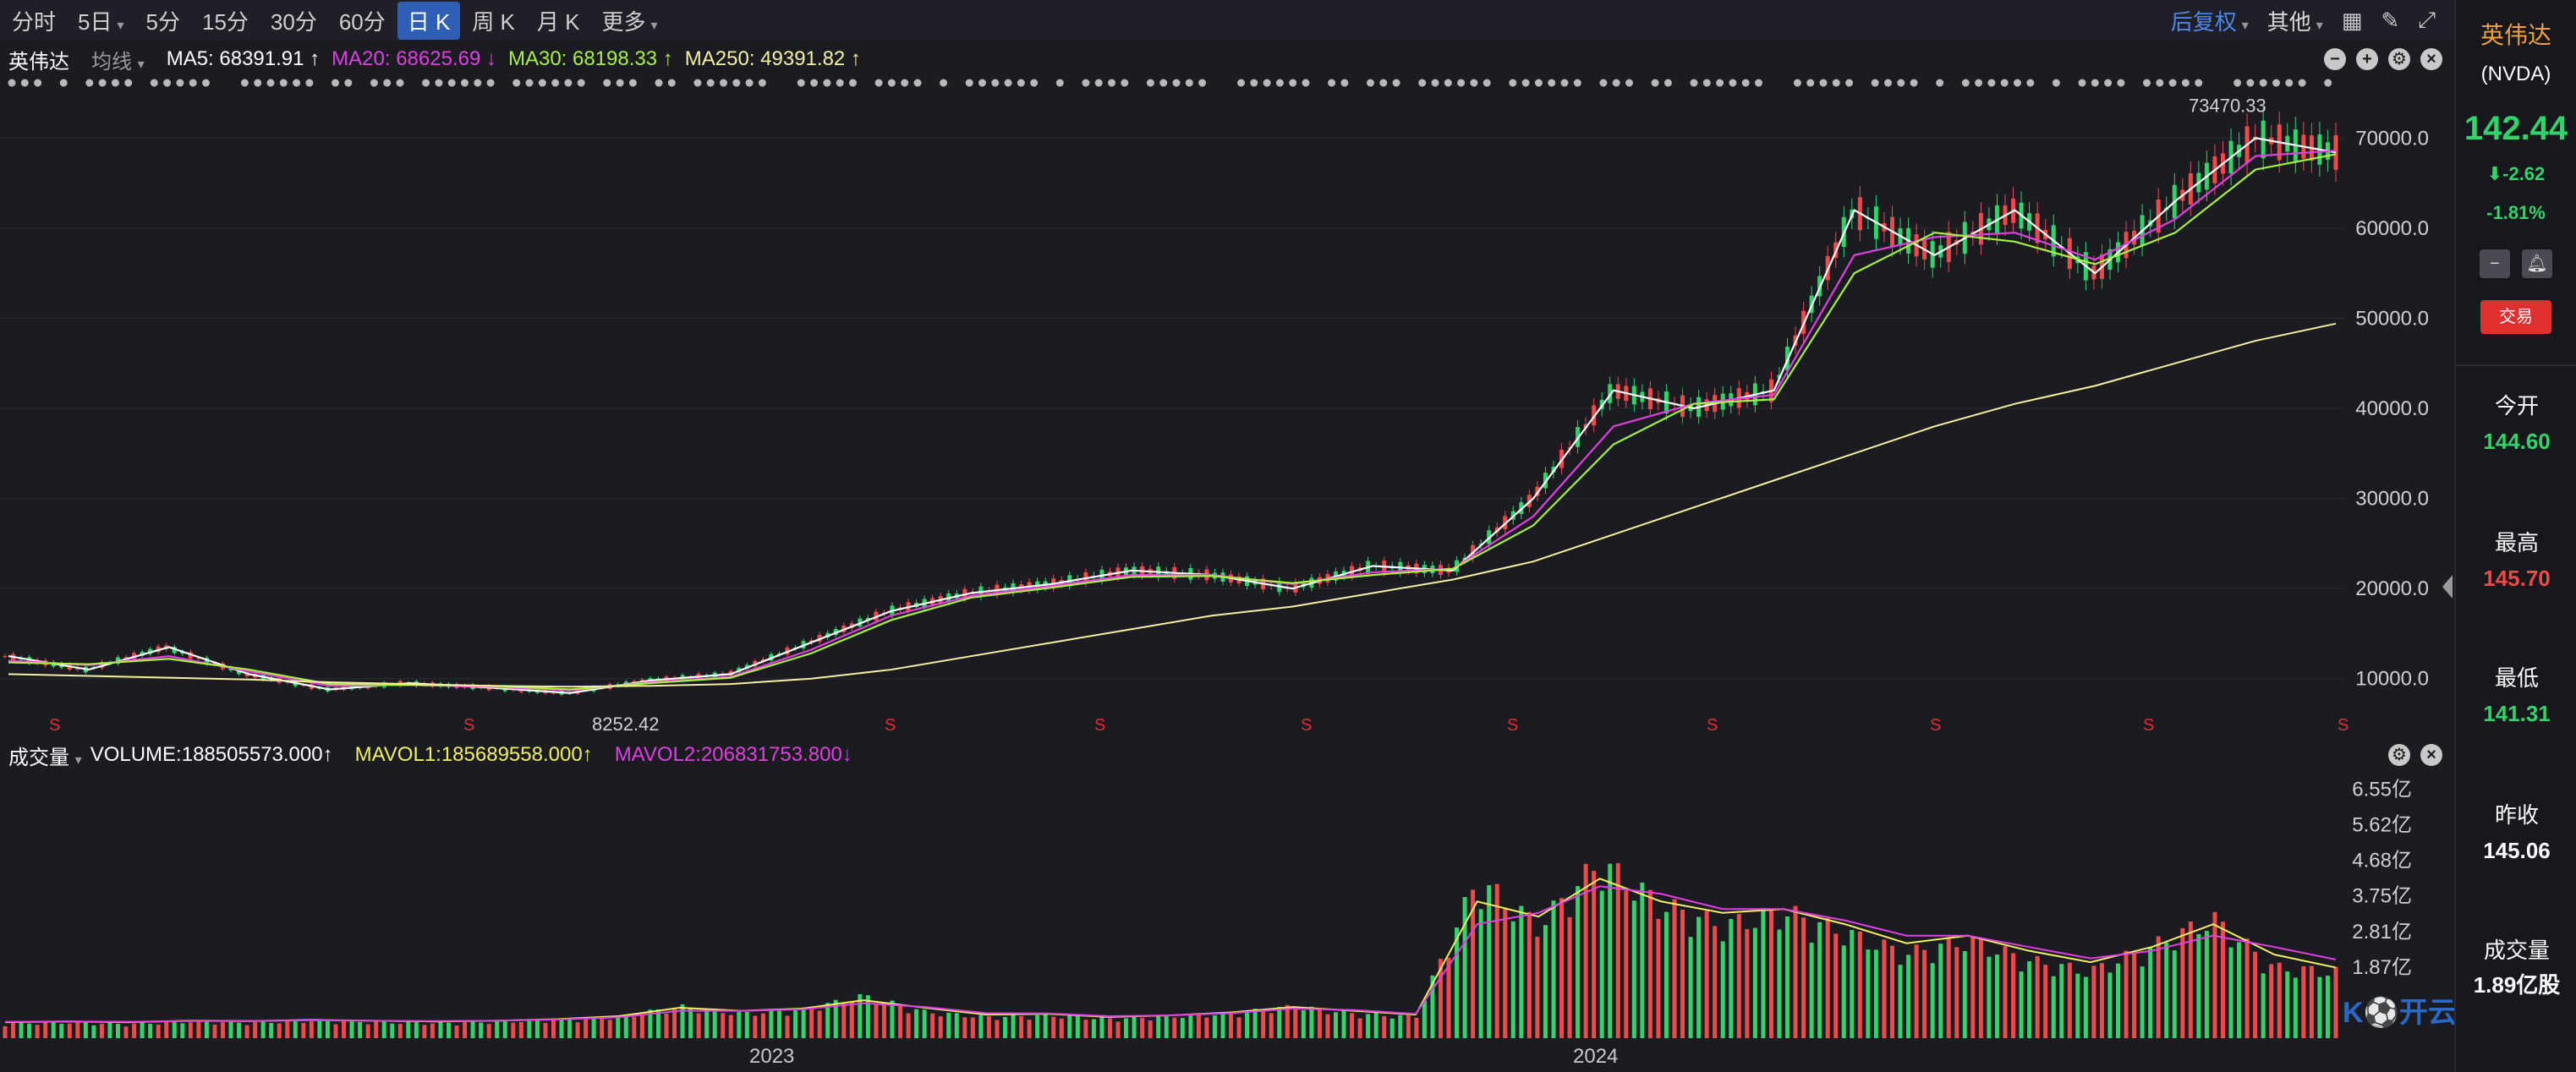 This screenshot has height=1072, width=2576. Describe the element at coordinates (118, 59) in the screenshot. I see `indicator-dropdown: 均线 ▾` at that location.